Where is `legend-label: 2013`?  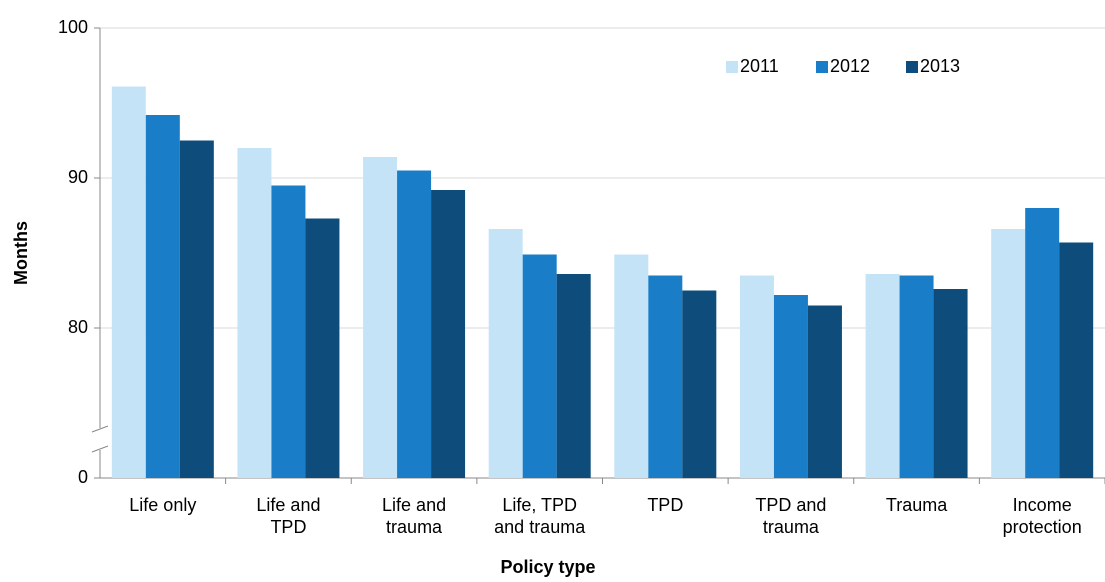 legend-label: 2013 is located at coordinates (940, 66).